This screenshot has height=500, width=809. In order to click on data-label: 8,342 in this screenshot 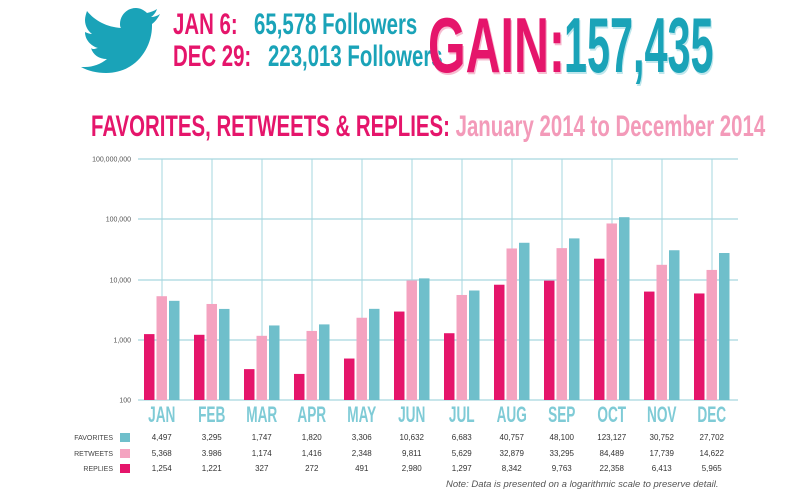, I will do `click(512, 468)`.